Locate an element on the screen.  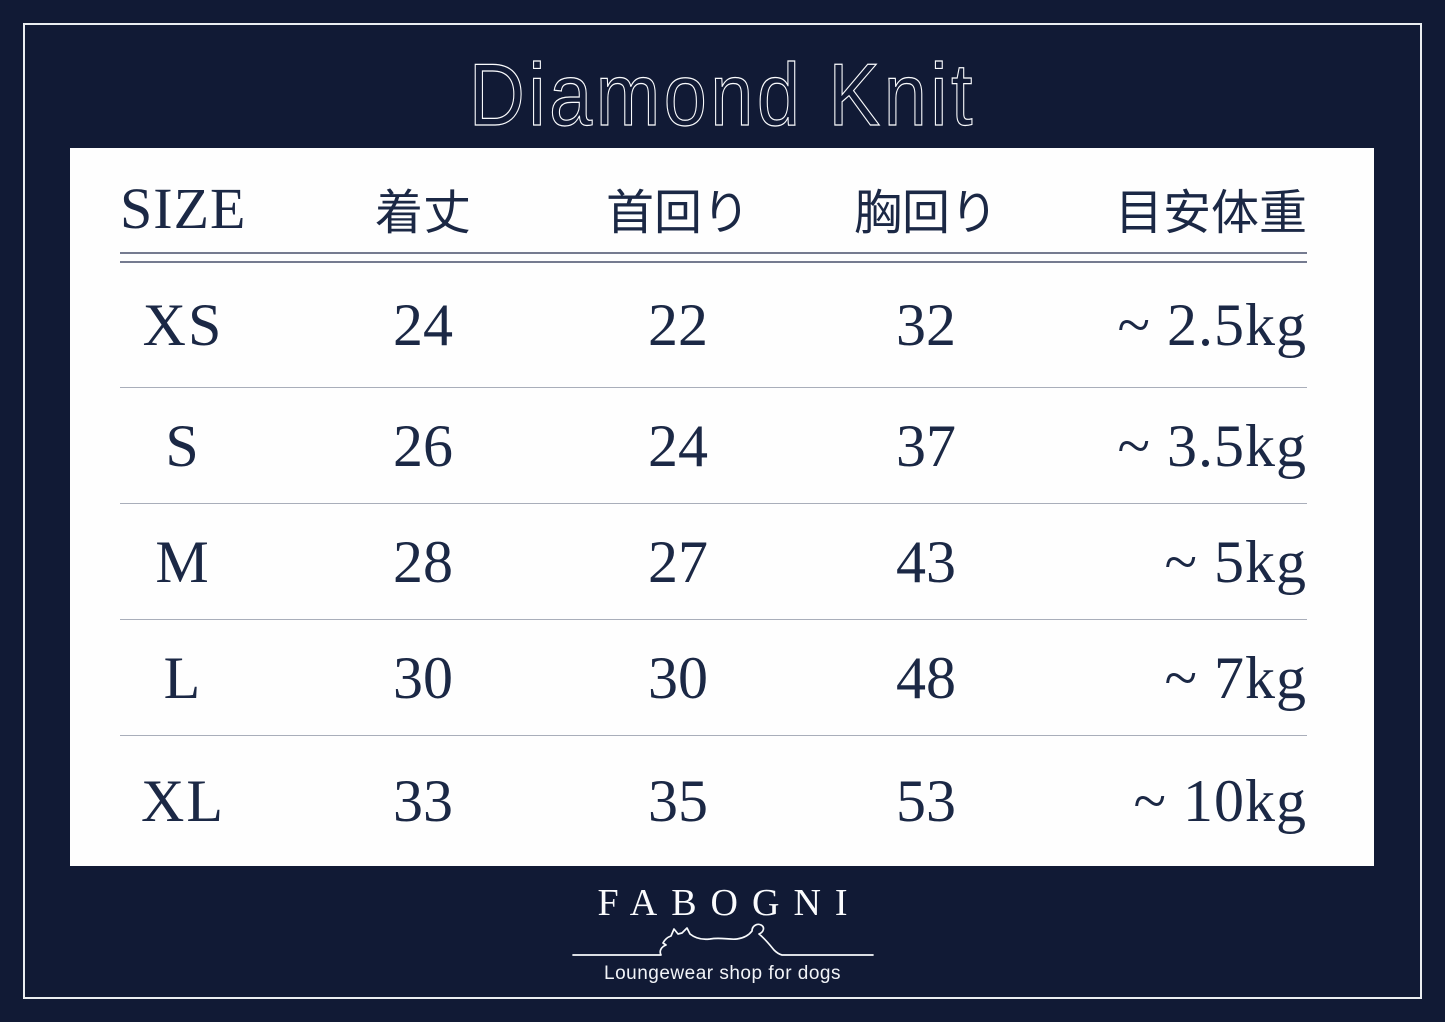
size-cell: XS is located at coordinates (183, 325).